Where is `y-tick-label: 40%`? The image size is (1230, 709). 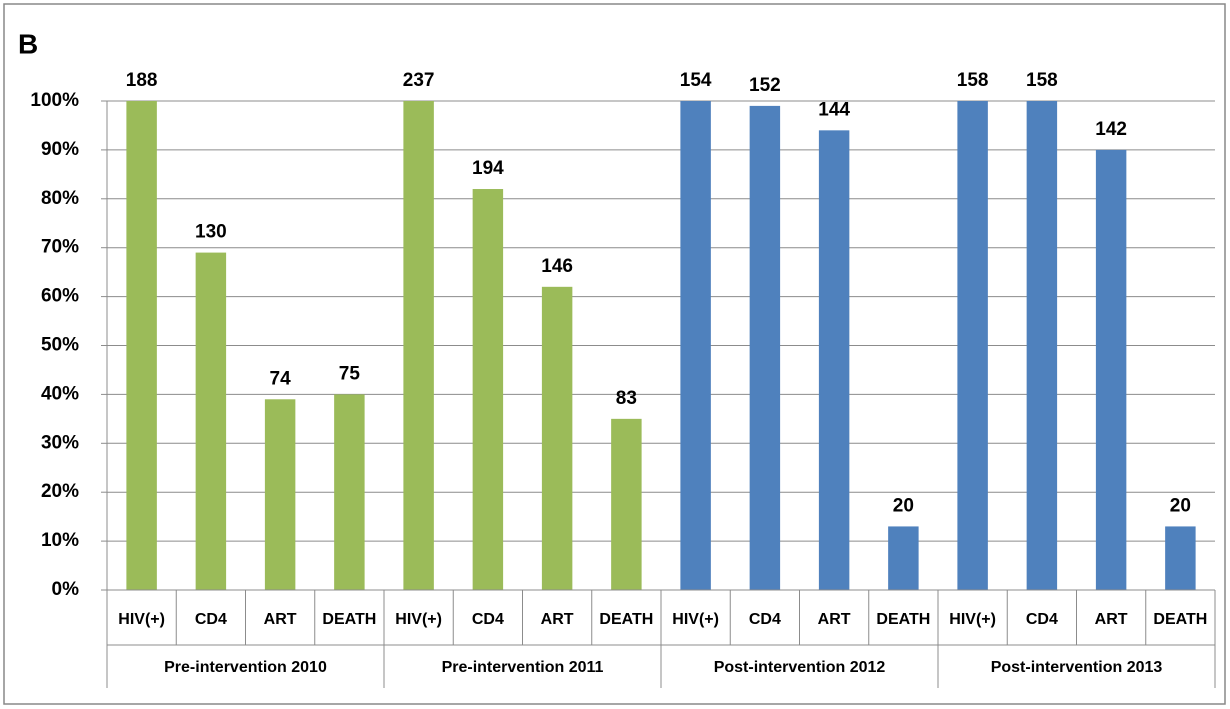 y-tick-label: 40% is located at coordinates (60, 393).